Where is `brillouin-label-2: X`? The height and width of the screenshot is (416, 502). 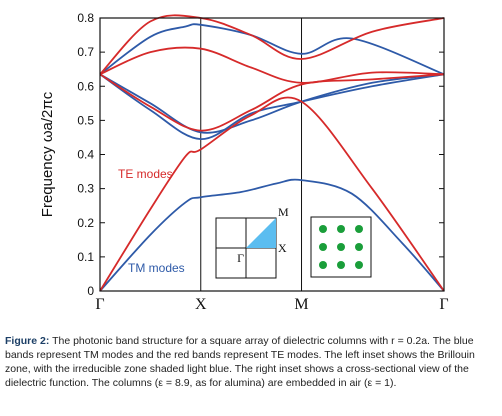 brillouin-label-2: X is located at coordinates (282, 248).